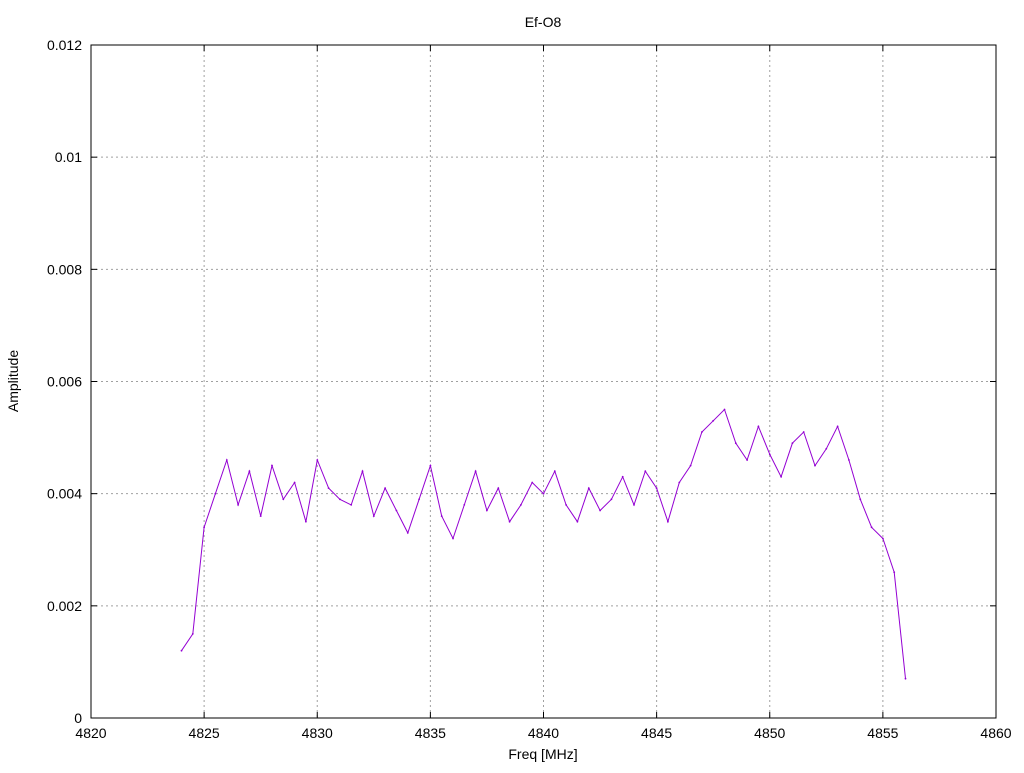  Describe the element at coordinates (64, 494) in the screenshot. I see `y-tick-label: 0.004` at that location.